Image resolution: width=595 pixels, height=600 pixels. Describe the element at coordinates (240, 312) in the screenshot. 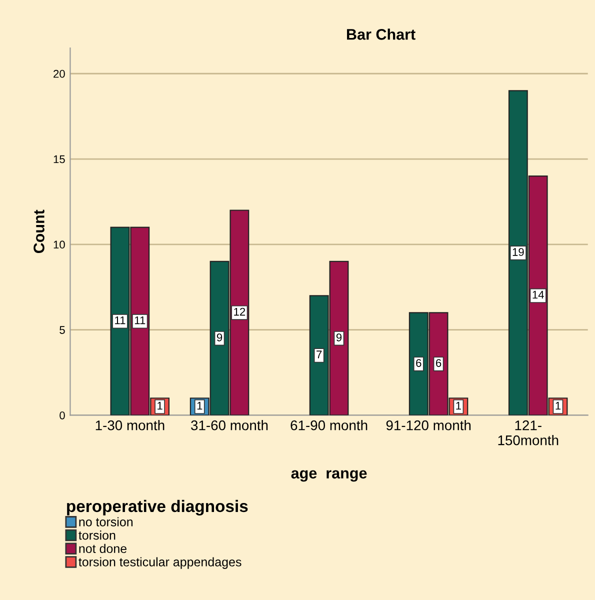

I see `data-label: 12` at that location.